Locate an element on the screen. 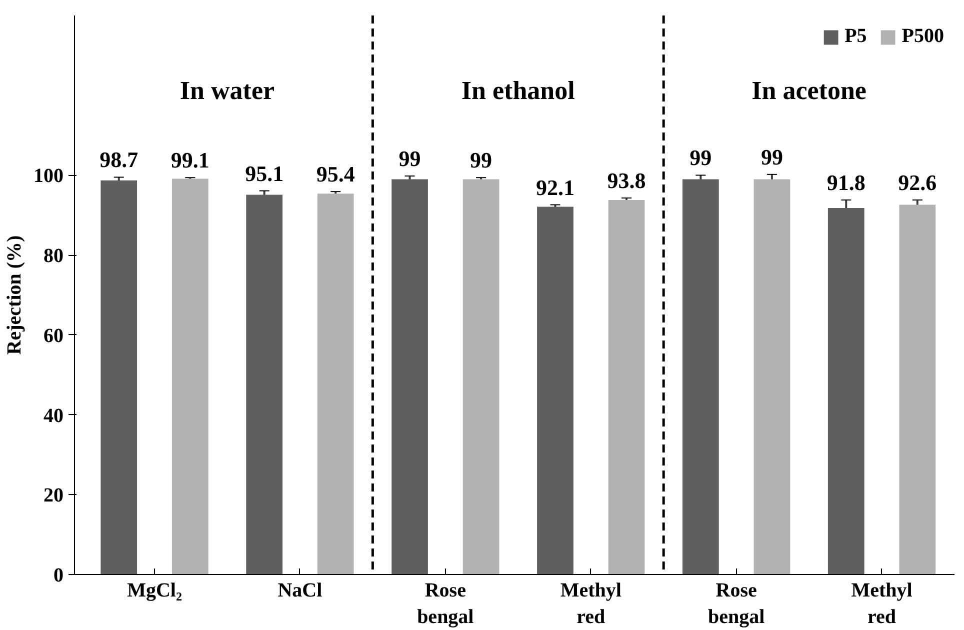 This screenshot has height=630, width=964. x-tick-label: NaCl is located at coordinates (300, 591).